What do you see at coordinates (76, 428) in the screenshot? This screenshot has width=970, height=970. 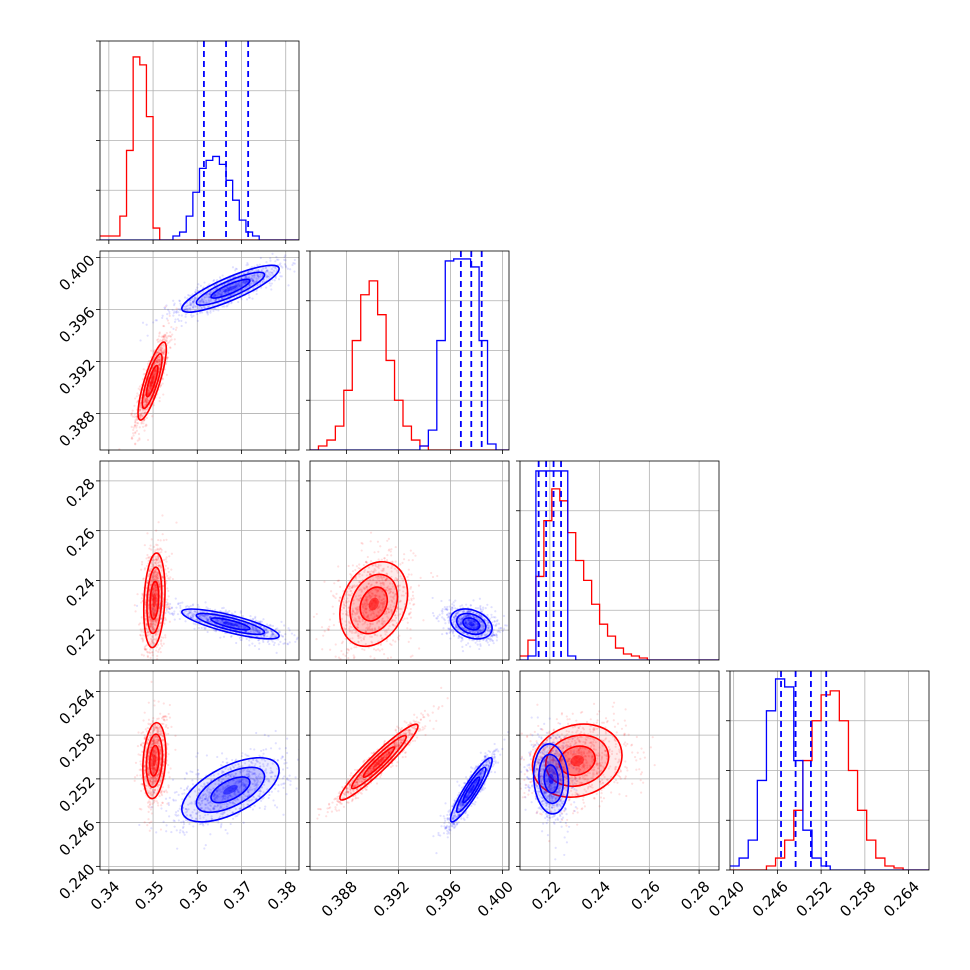 I see `y-tick-label: 0.388` at bounding box center [76, 428].